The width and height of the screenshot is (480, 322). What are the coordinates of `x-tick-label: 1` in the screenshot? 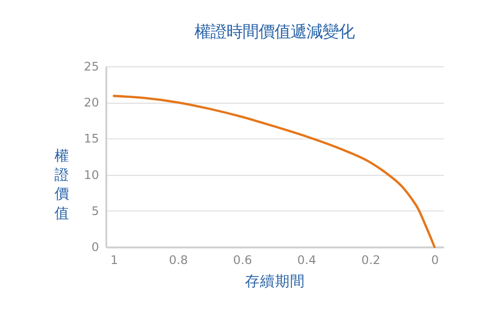 It's located at (114, 259).